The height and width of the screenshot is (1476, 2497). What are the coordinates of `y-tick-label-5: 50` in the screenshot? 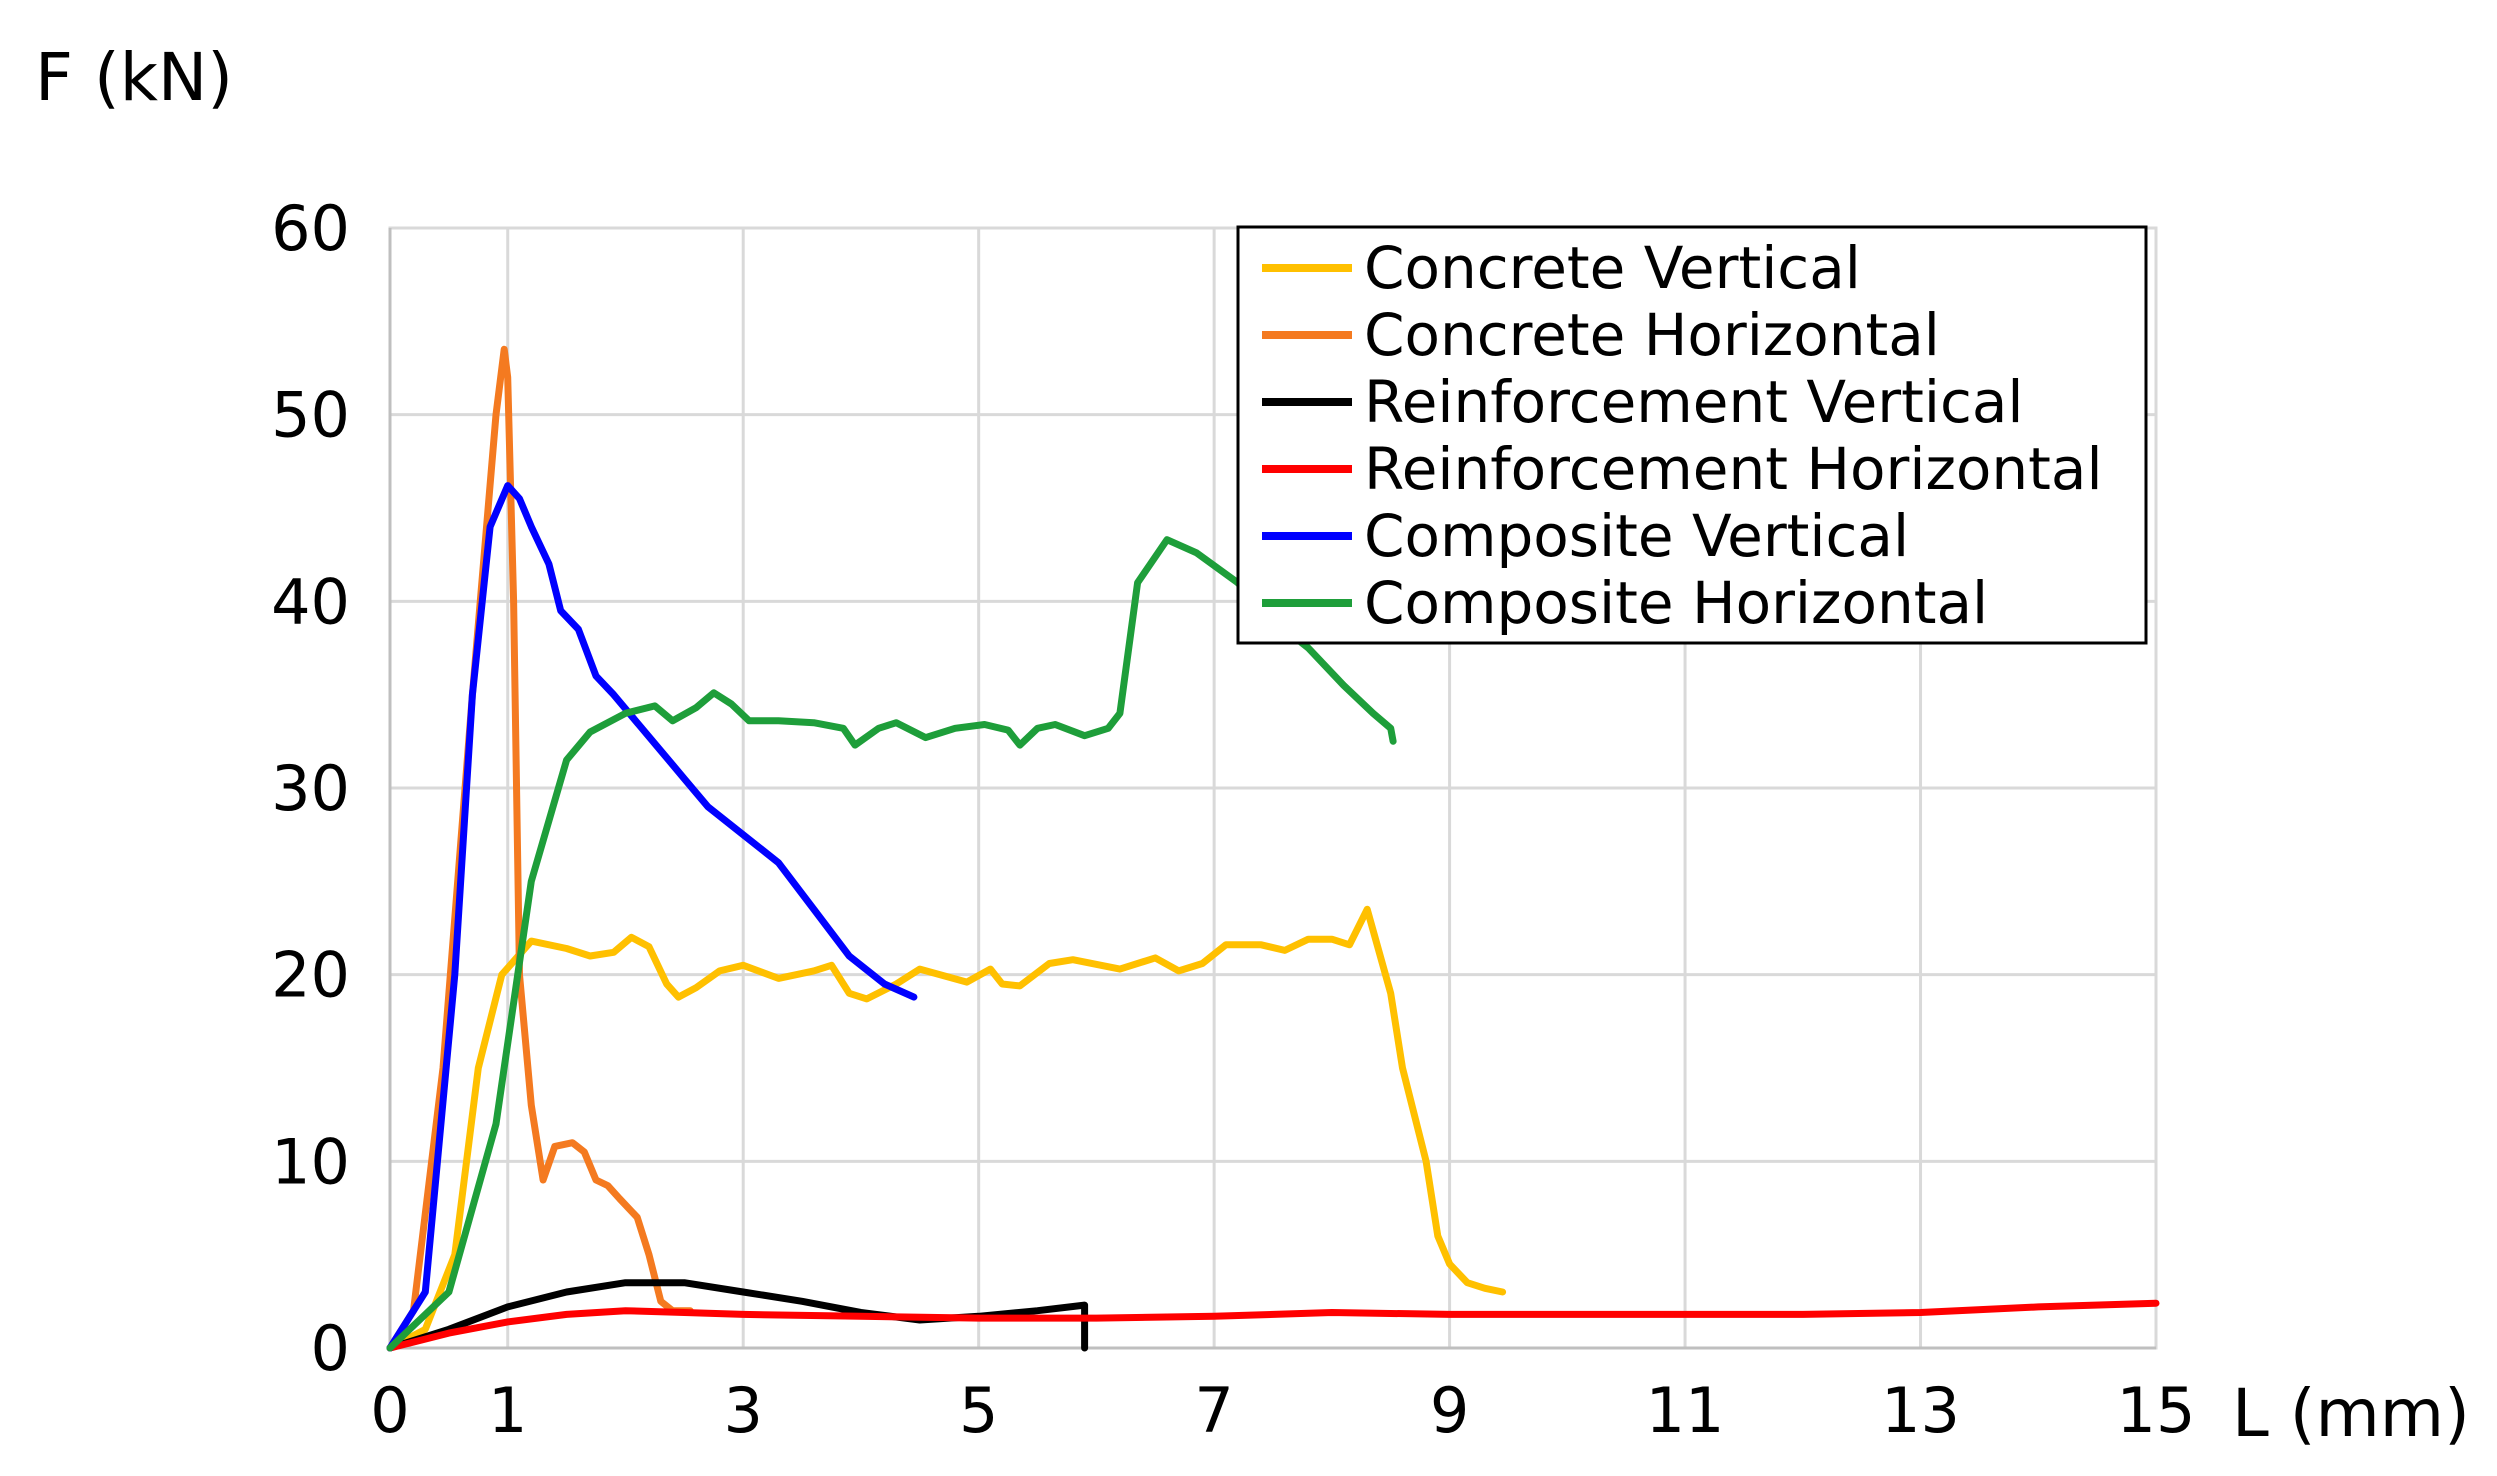 It's located at (310, 415).